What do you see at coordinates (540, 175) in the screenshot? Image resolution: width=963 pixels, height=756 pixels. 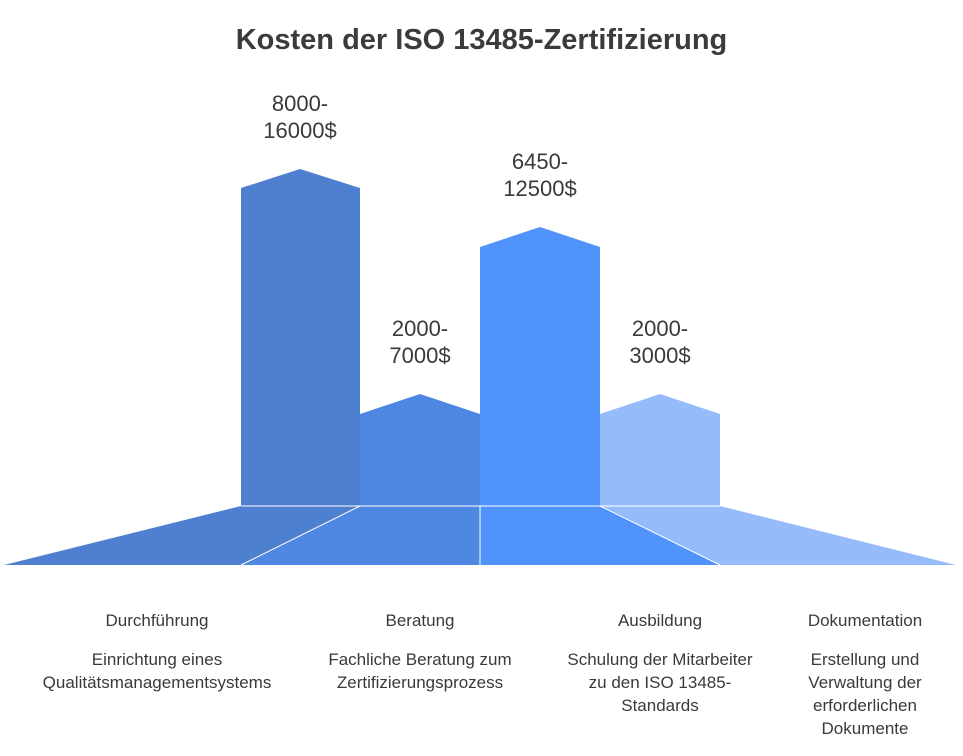 I see `value-label-ausbildung: 6450- 12500$` at bounding box center [540, 175].